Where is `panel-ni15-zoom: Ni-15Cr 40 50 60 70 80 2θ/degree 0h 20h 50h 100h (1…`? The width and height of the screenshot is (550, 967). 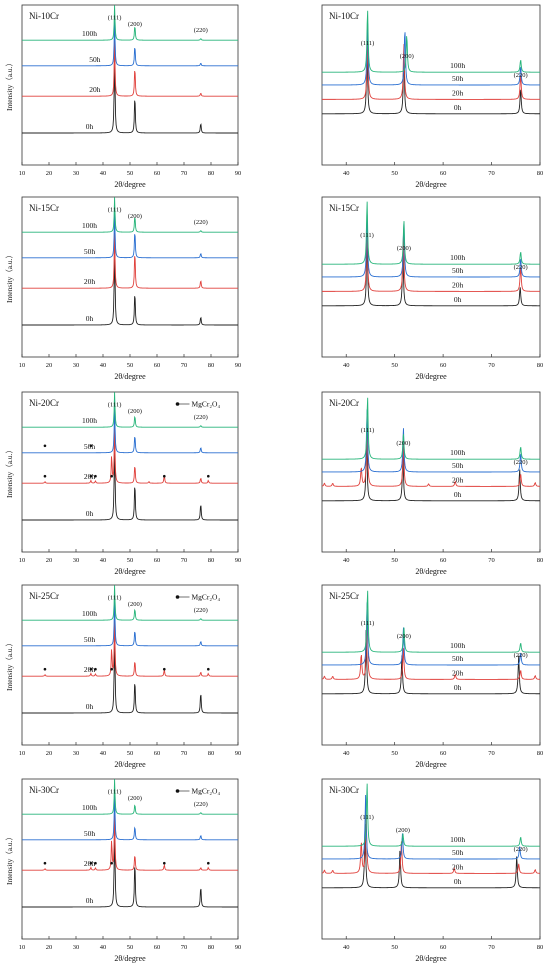
panel-ni15-zoom: Ni-15Cr 40 50 60 70 80 2θ/degree 0h 20h 50h 100h (1… is located at coordinates (432, 288).